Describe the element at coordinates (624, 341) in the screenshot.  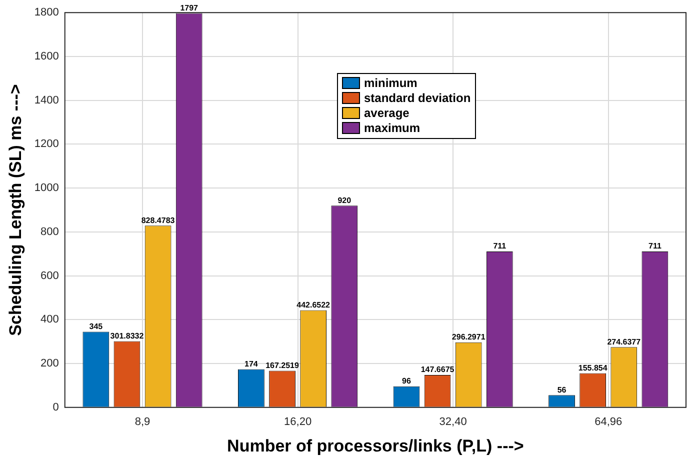
I see `data-label: 274.6377` at that location.